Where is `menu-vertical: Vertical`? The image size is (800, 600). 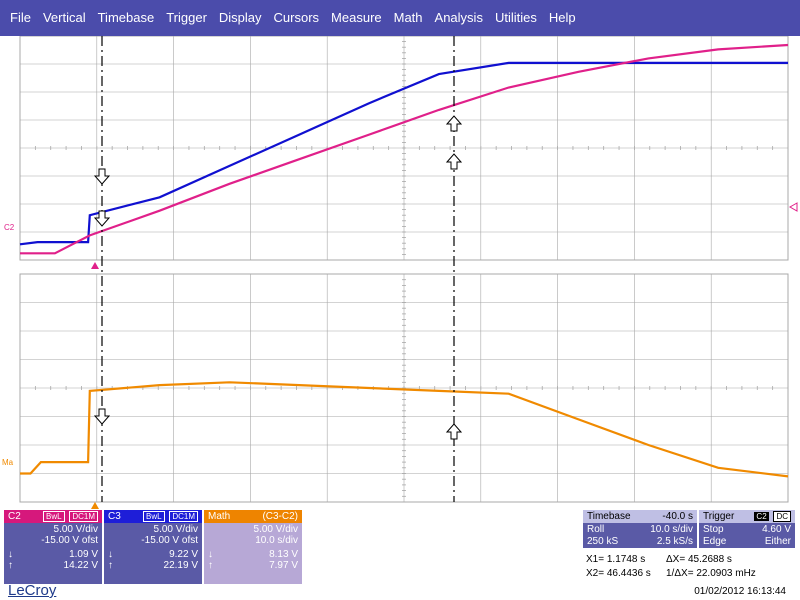 menu-vertical: Vertical is located at coordinates (64, 17).